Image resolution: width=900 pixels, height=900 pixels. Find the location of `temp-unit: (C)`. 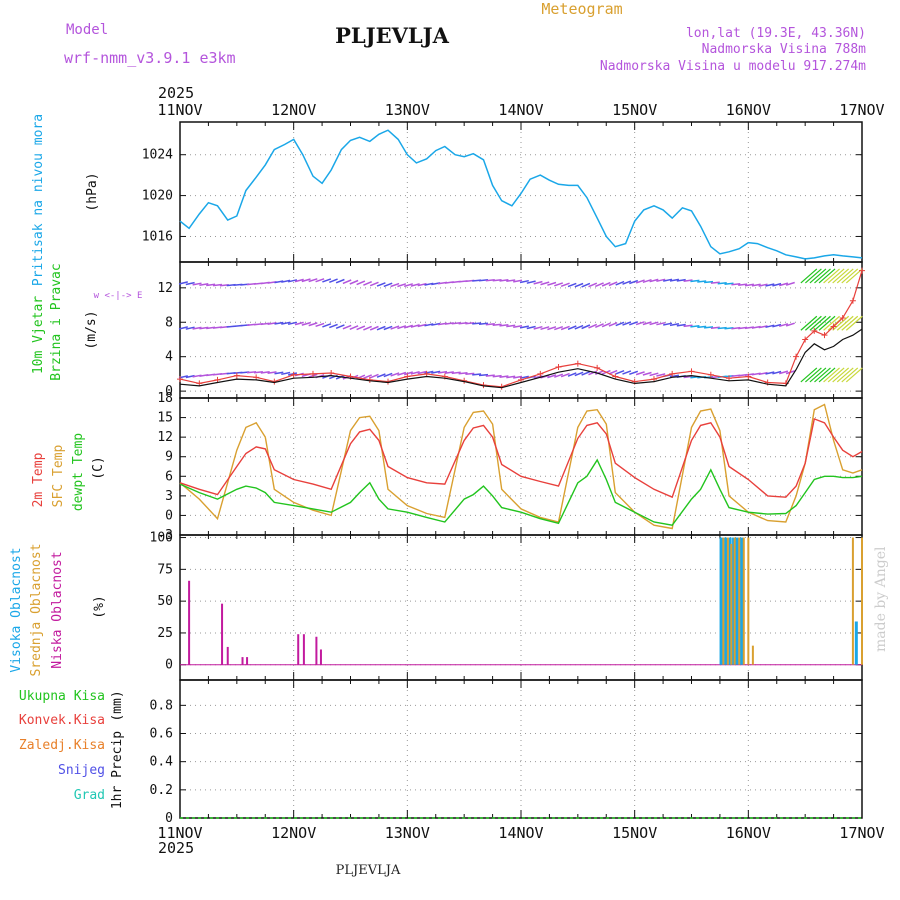

temp-unit: (C) is located at coordinates (98, 467).